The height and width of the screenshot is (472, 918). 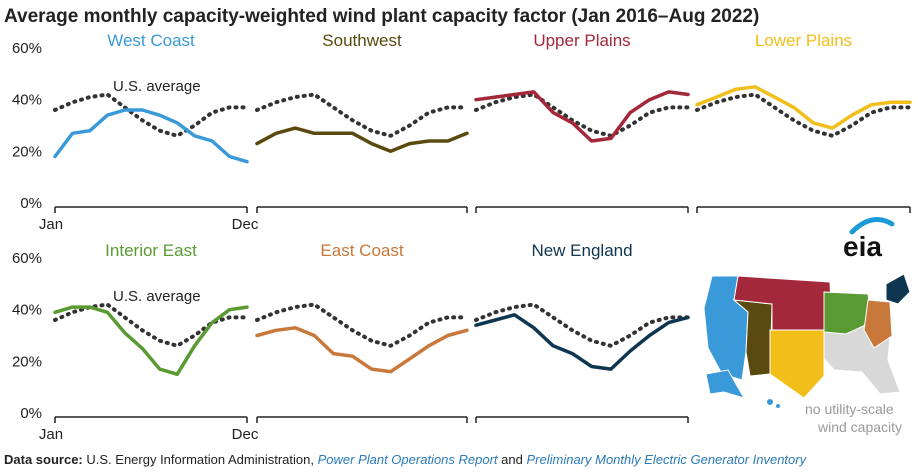 I want to click on series-line-lower-plains, so click(x=803, y=107).